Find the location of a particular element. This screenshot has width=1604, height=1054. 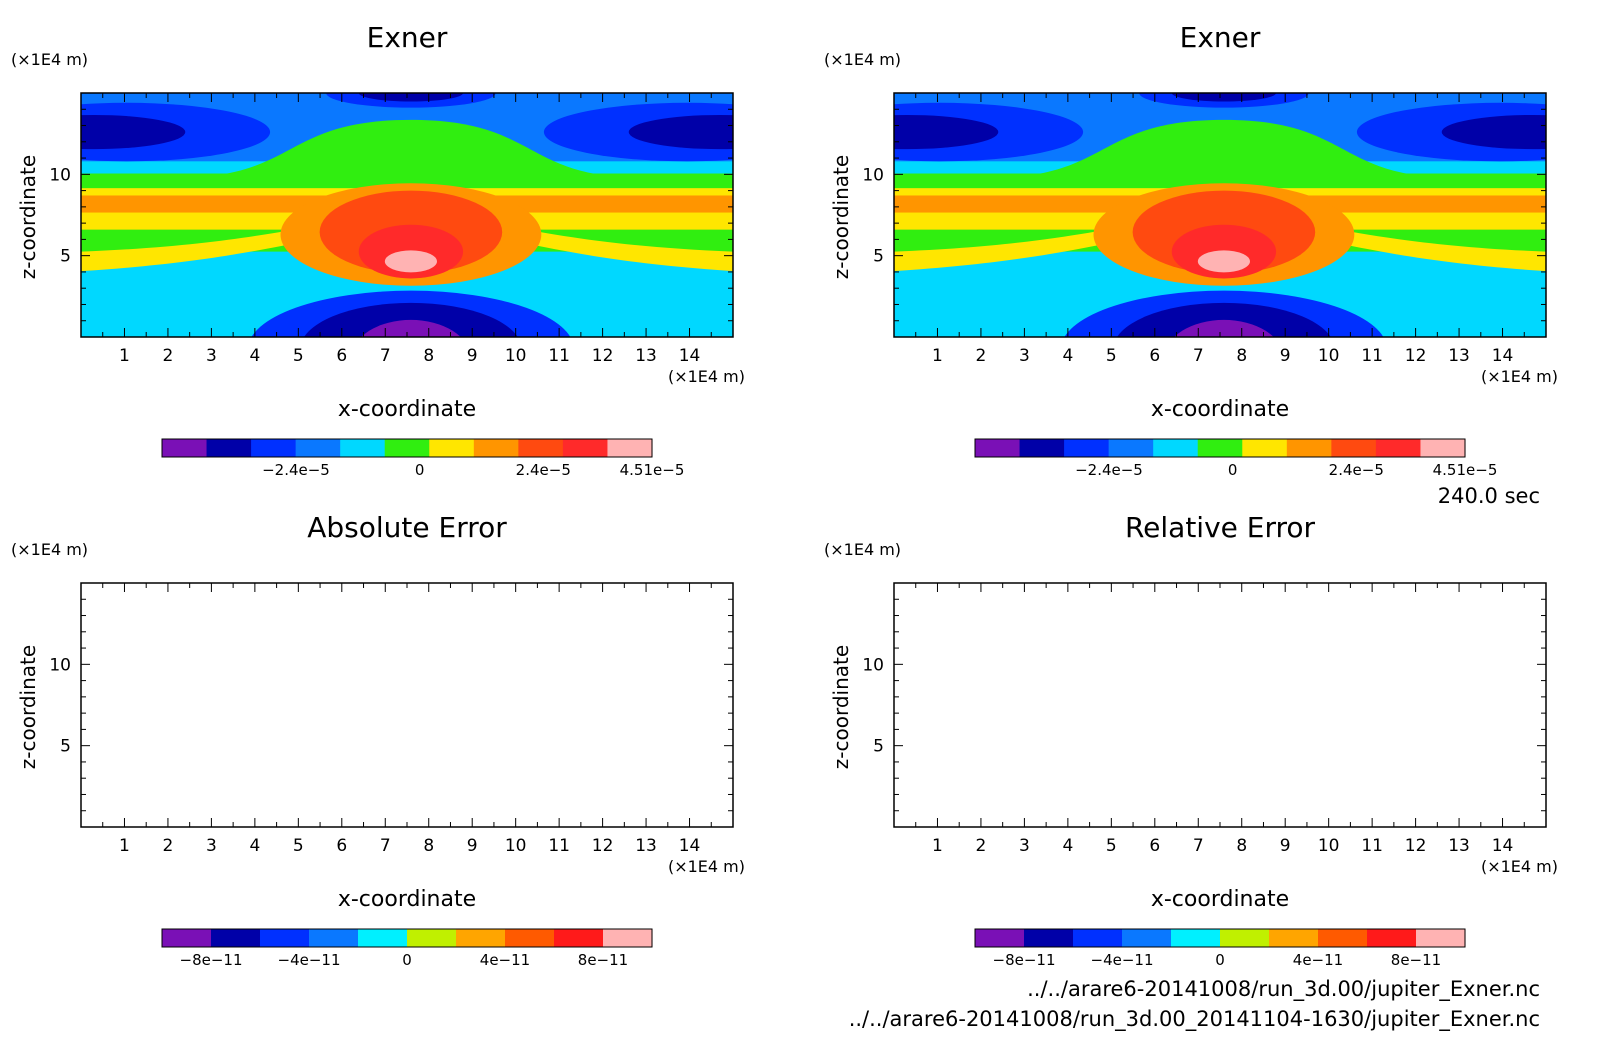

colorbar-tick-label: −4e−11 is located at coordinates (309, 960).